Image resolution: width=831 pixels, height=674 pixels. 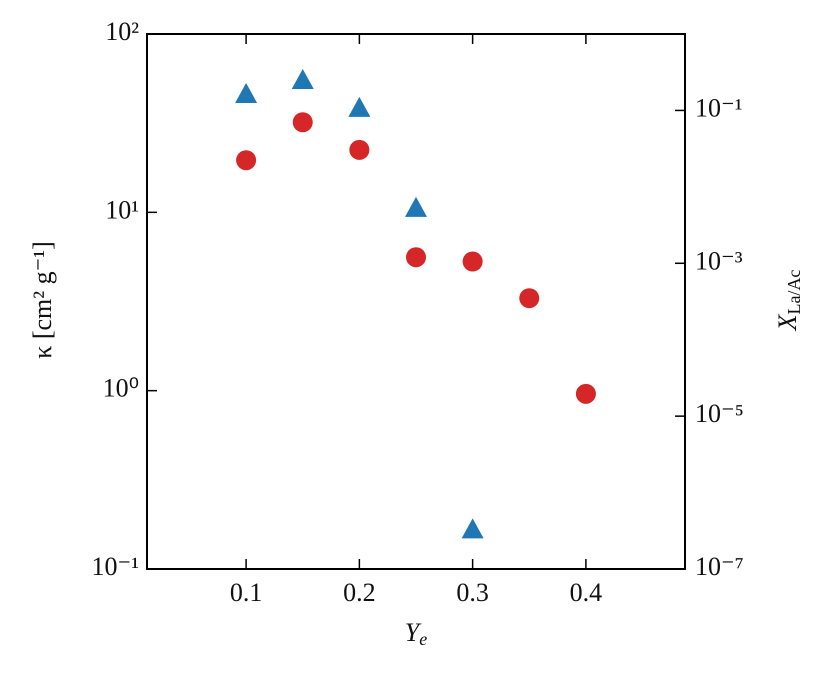 I want to click on y2-axis-label: XLa/Ac, so click(x=788, y=301).